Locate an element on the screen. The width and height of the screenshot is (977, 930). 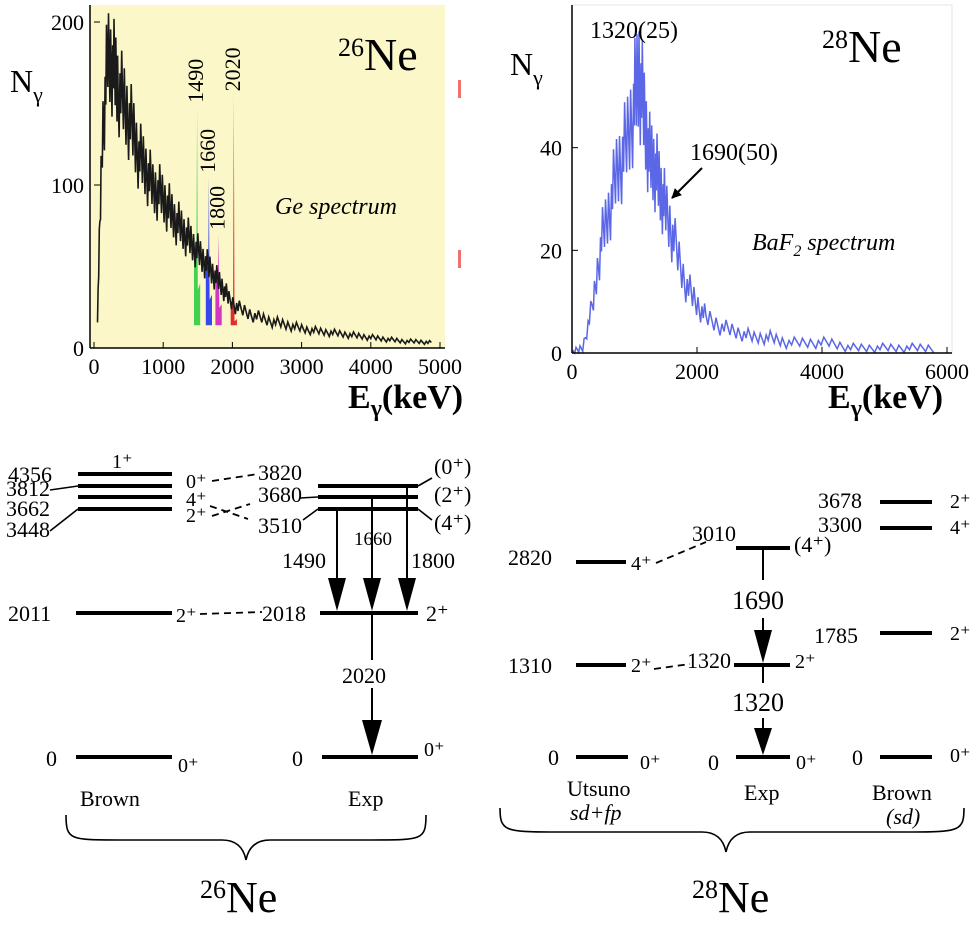
ge-peak-label: 1800 is located at coordinates (217, 208).